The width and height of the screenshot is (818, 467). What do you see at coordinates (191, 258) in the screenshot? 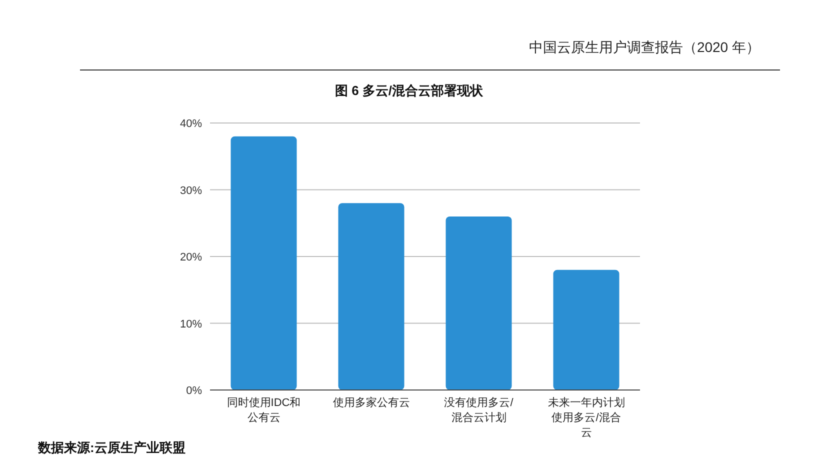
I see `y-tick-label: 20%` at bounding box center [191, 258].